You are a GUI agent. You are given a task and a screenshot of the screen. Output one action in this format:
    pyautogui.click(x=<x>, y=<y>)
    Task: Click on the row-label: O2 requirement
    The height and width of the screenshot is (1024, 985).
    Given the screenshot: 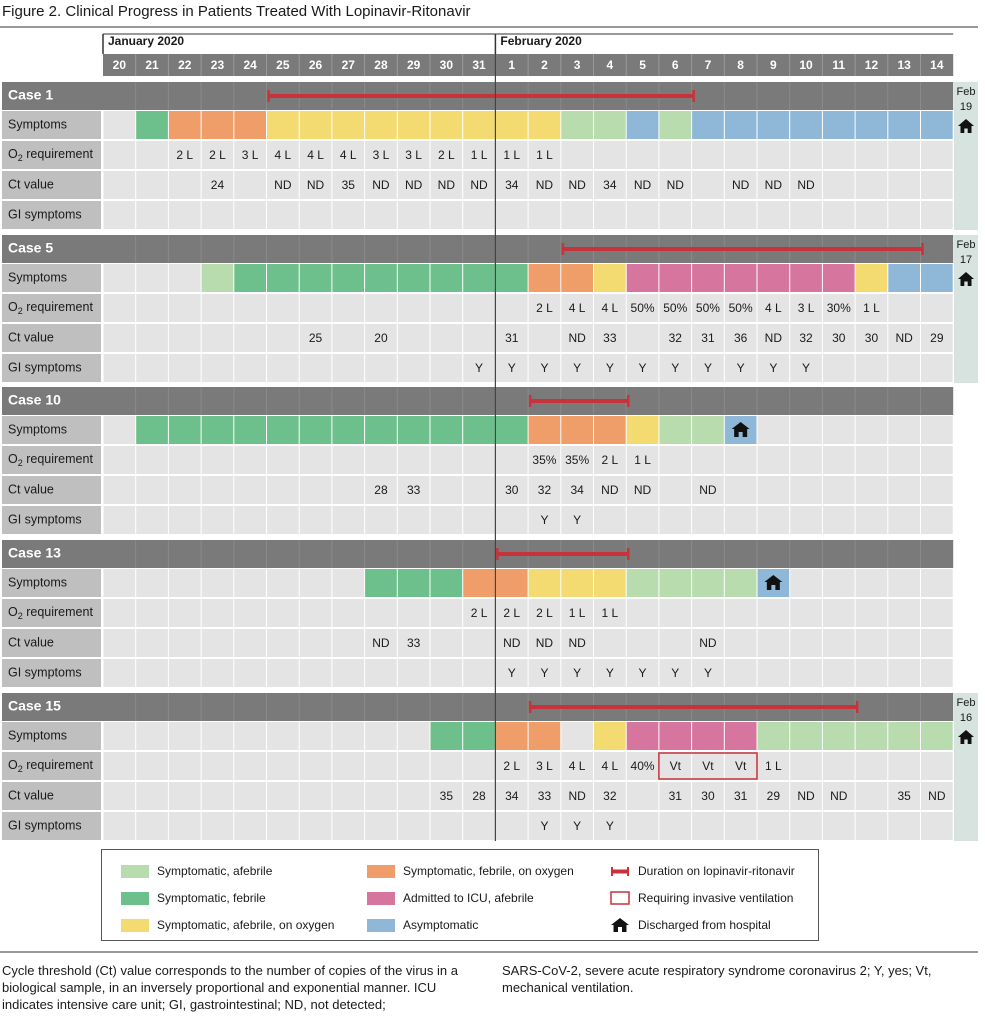 What is the action you would take?
    pyautogui.click(x=50, y=308)
    